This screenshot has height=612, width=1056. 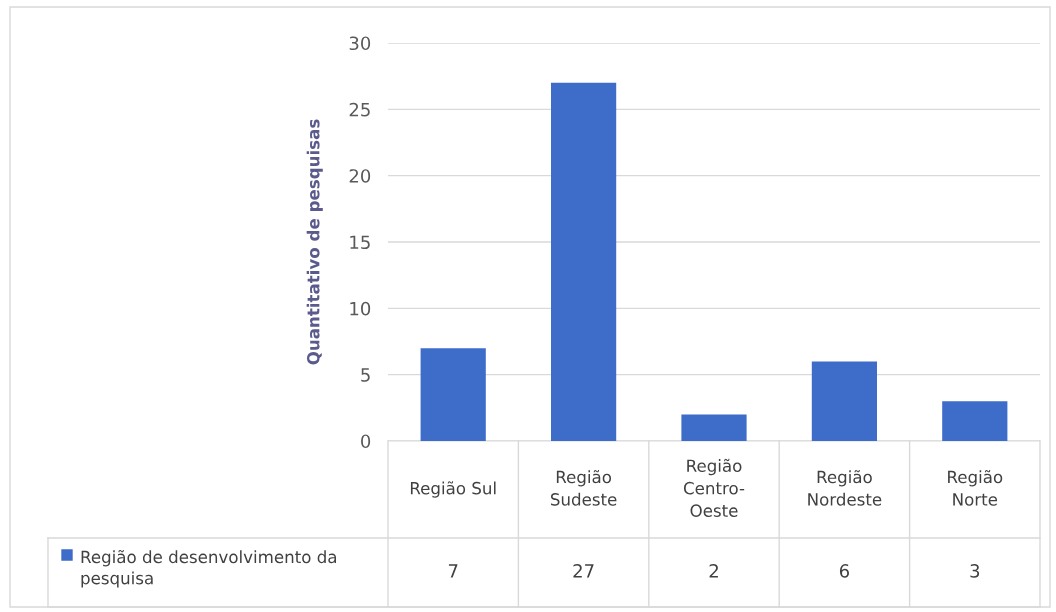 What do you see at coordinates (453, 571) in the screenshot?
I see `data-label: 7` at bounding box center [453, 571].